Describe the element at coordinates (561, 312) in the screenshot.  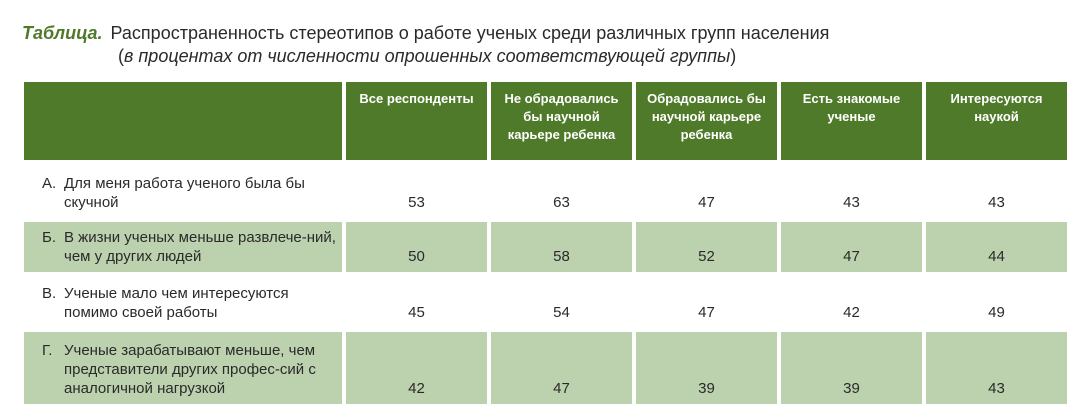
I see `value-cell: 54` at that location.